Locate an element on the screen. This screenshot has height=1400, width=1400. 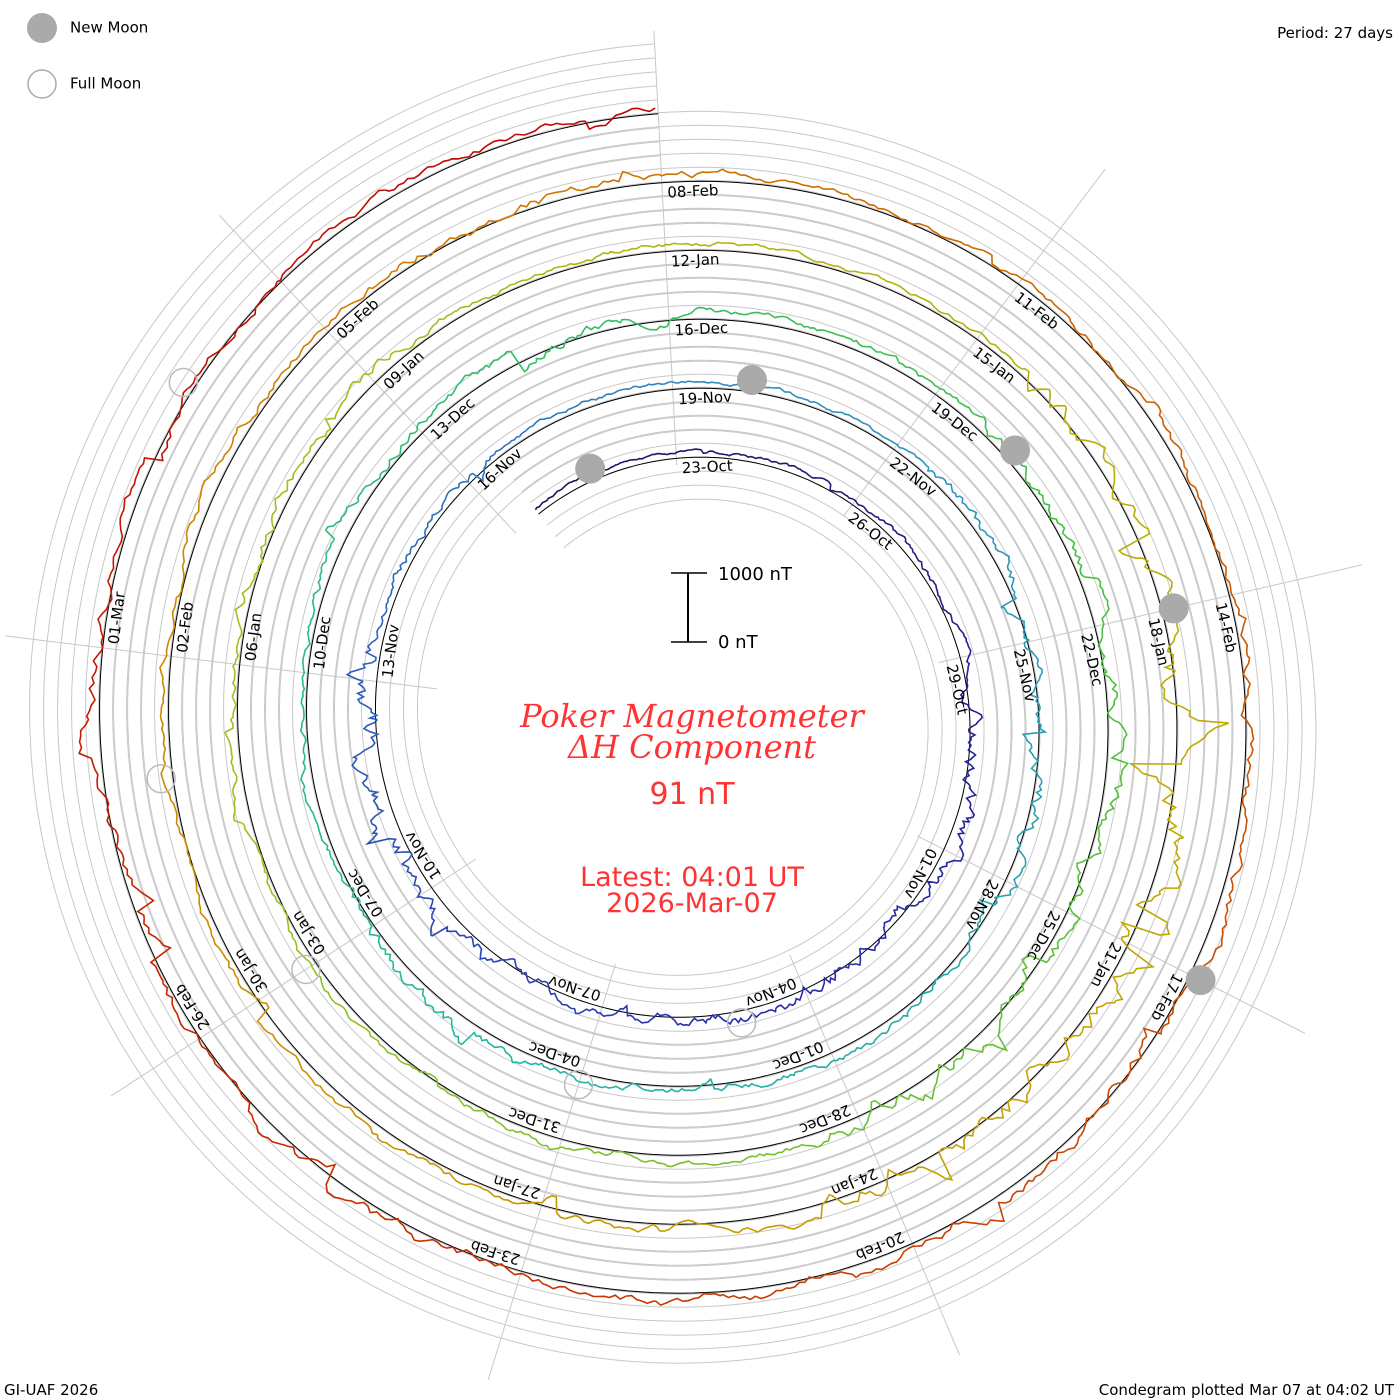
date-label: 03-Jan is located at coordinates (308, 933).